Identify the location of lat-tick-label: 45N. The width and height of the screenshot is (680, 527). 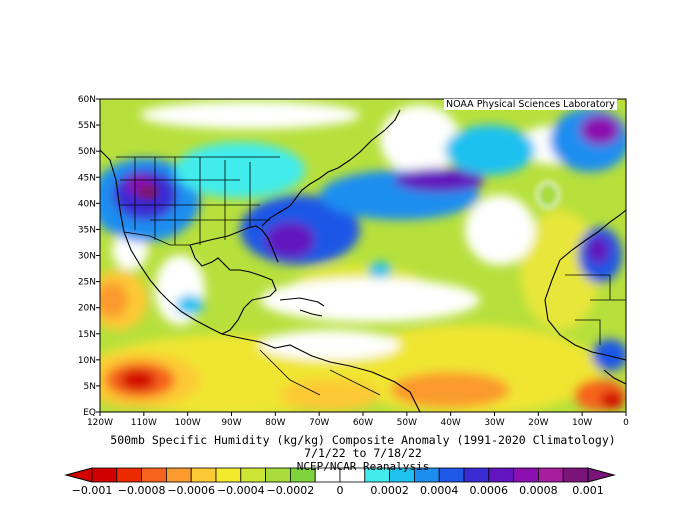
(87, 178).